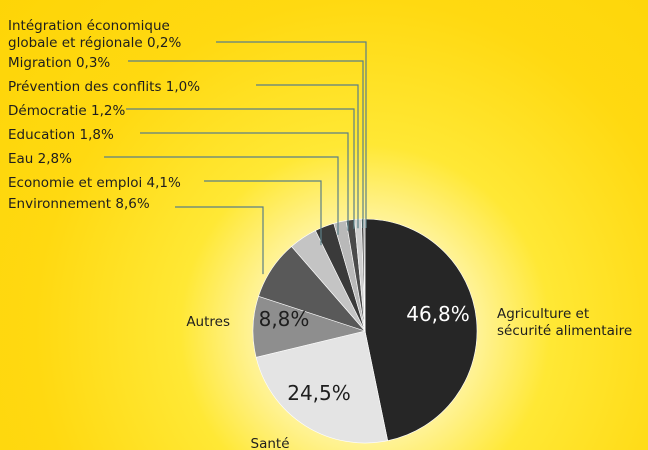  What do you see at coordinates (270, 443) in the screenshot?
I see `label-sante: Santé` at bounding box center [270, 443].